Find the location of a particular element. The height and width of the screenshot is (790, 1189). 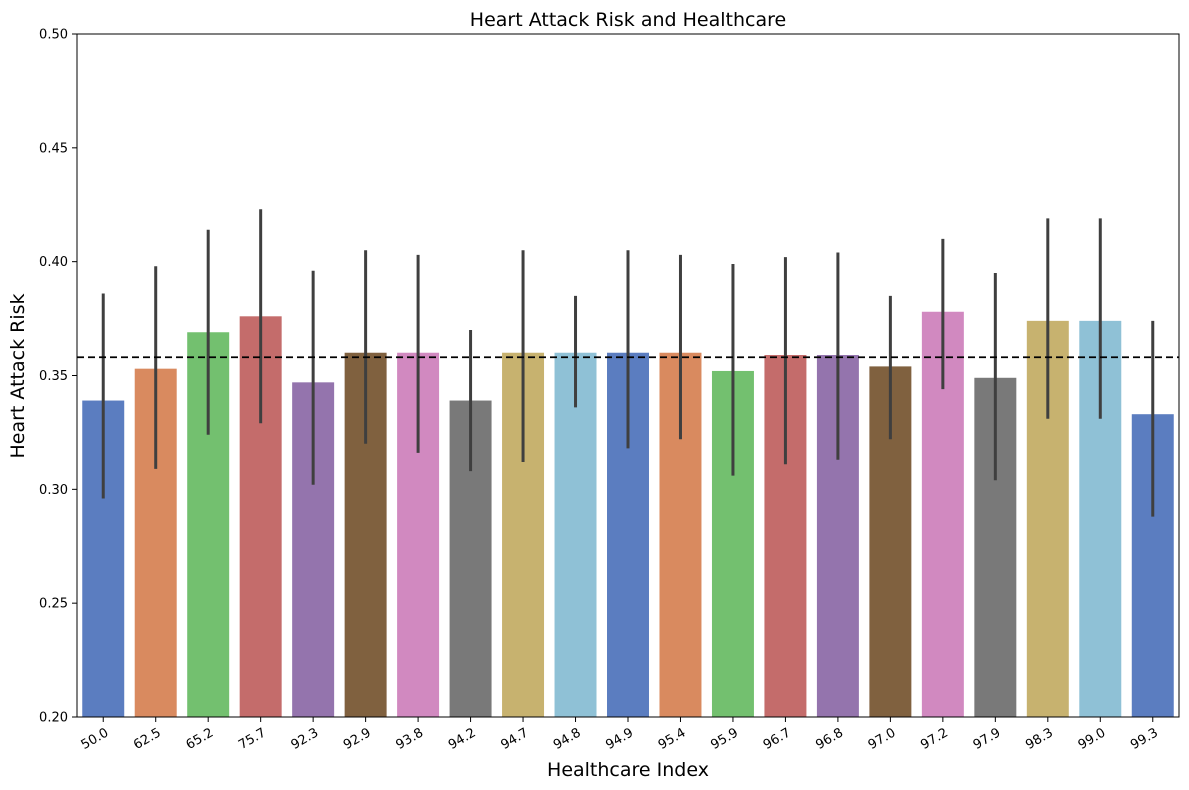

x-tick-label: 94.9 is located at coordinates (619, 738).